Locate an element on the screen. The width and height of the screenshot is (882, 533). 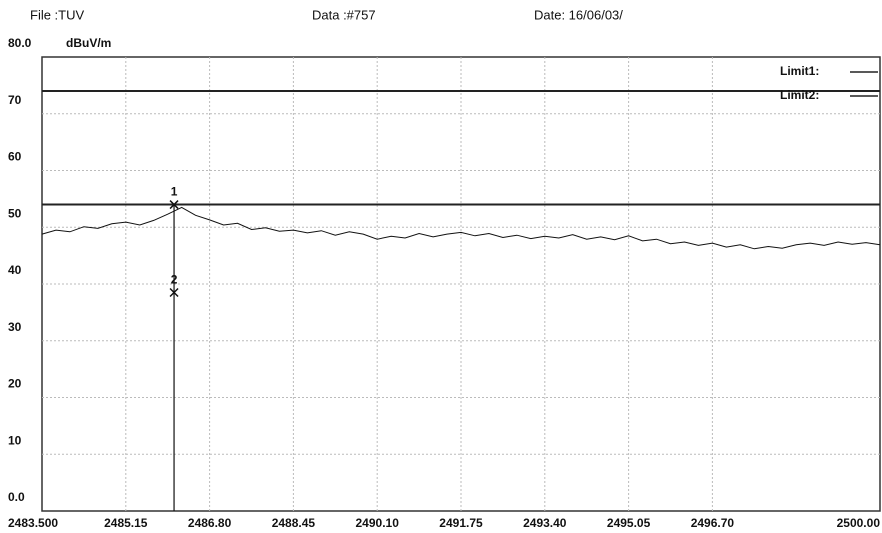
y-tick-label: 80.0 is located at coordinates (20, 43).